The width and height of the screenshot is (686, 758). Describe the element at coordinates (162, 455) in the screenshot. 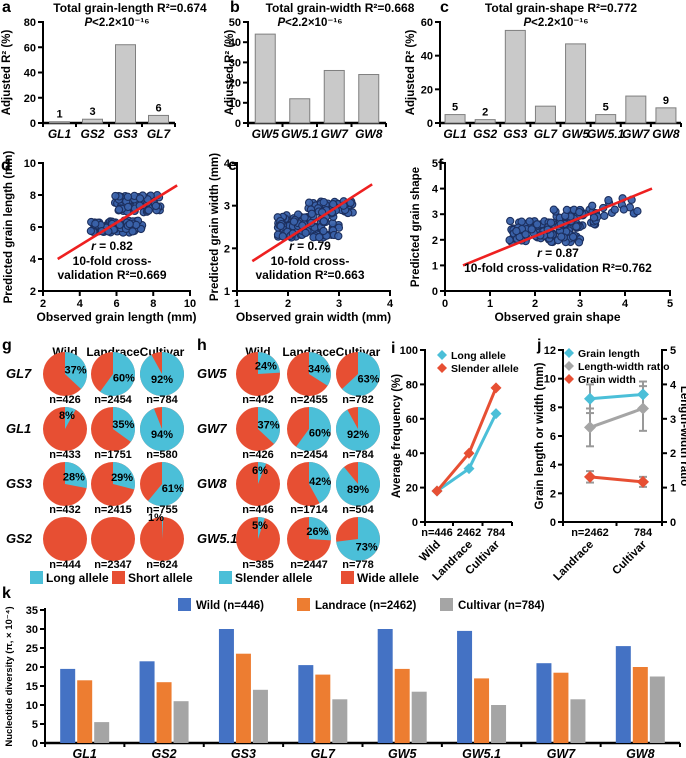

I see `svg-text: n=580` at that location.